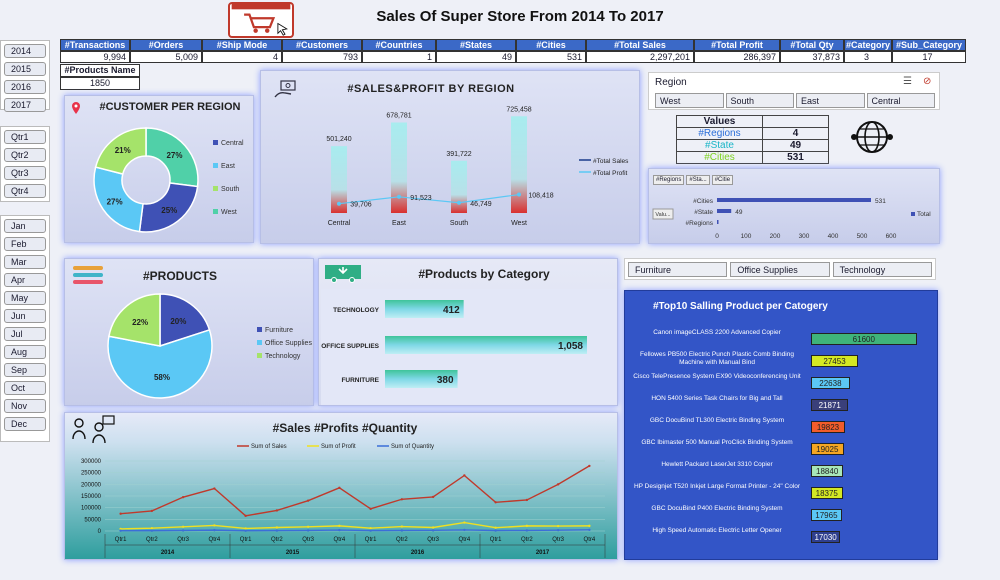 This screenshot has height=580, width=1000. What do you see at coordinates (25, 388) in the screenshot?
I see `month-slicer-item: Oct` at bounding box center [25, 388].